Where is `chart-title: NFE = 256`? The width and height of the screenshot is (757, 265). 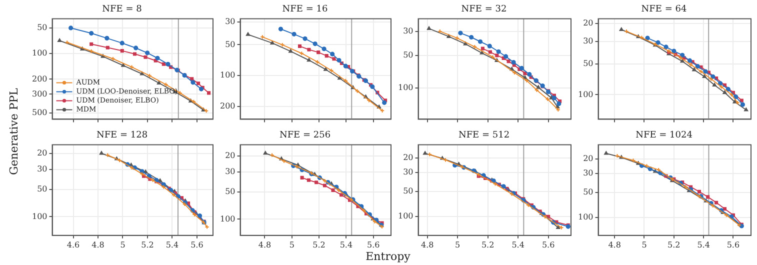 chart-title: NFE = 256 is located at coordinates (305, 135).